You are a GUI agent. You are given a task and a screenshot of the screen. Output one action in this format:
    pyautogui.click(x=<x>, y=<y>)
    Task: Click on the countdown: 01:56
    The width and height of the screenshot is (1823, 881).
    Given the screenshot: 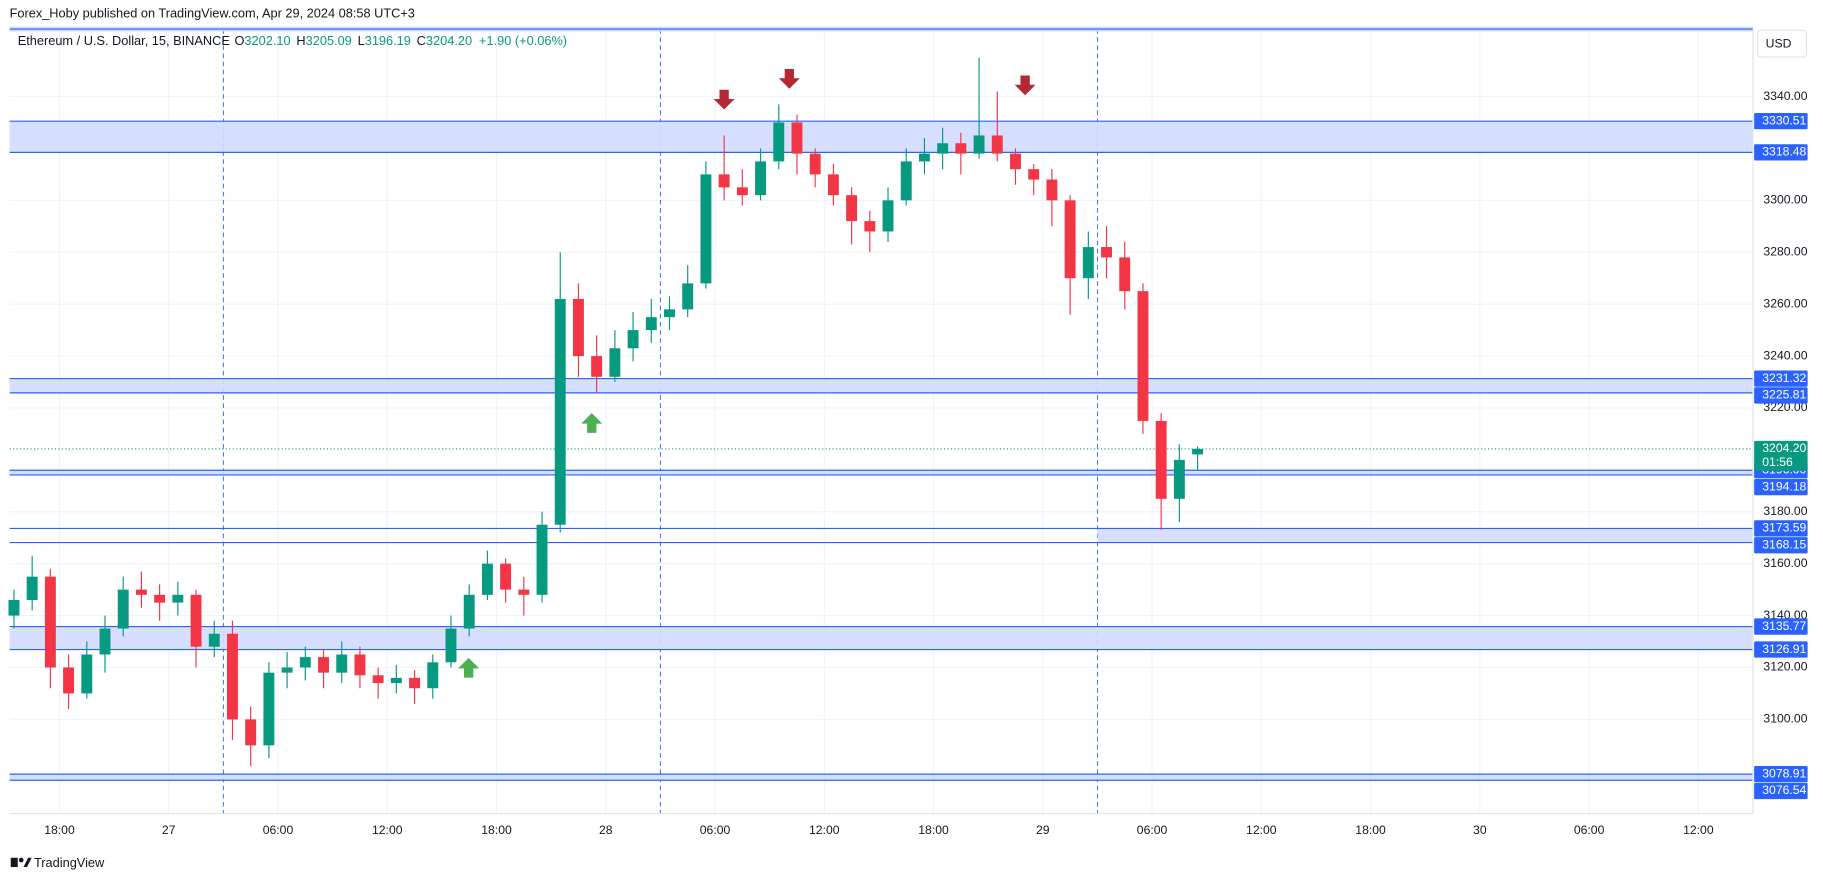 What is the action you would take?
    pyautogui.click(x=1777, y=462)
    